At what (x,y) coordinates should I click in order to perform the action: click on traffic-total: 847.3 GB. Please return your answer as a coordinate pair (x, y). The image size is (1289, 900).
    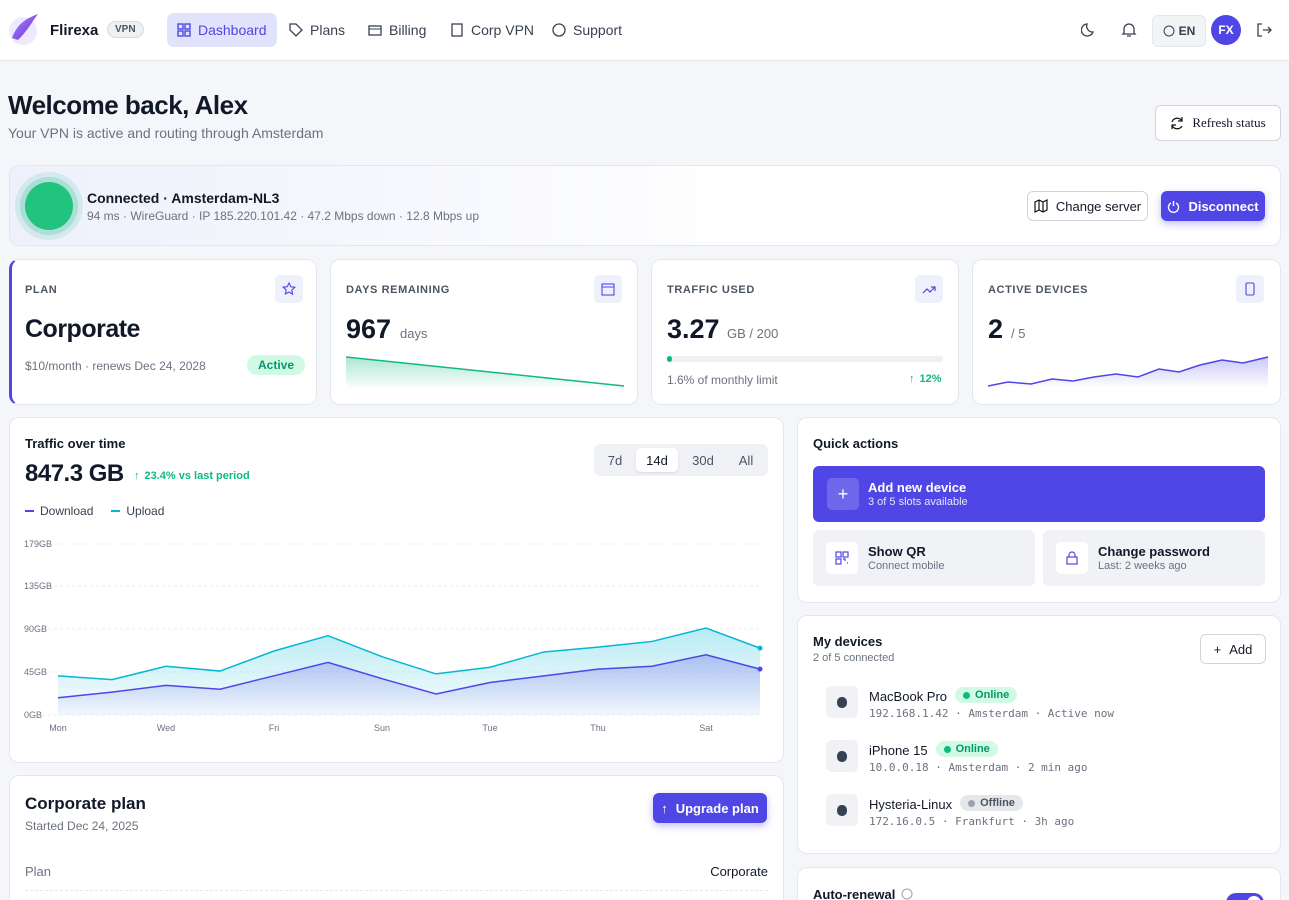
    Looking at the image, I should click on (74, 473).